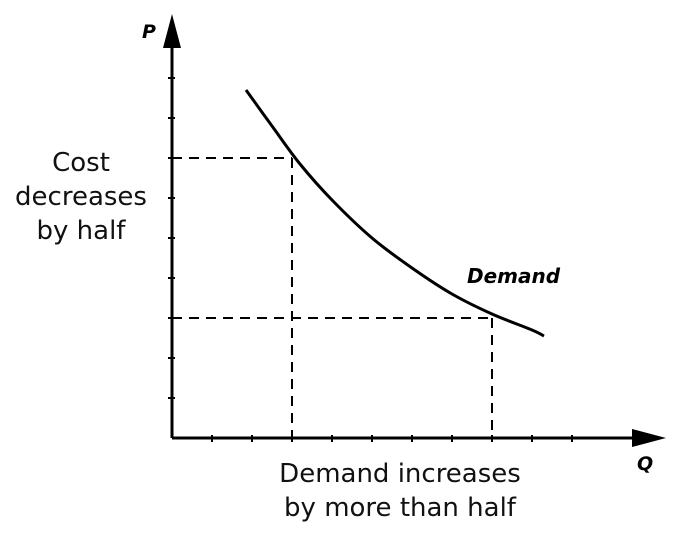  I want to click on y-axis-label: P, so click(149, 32).